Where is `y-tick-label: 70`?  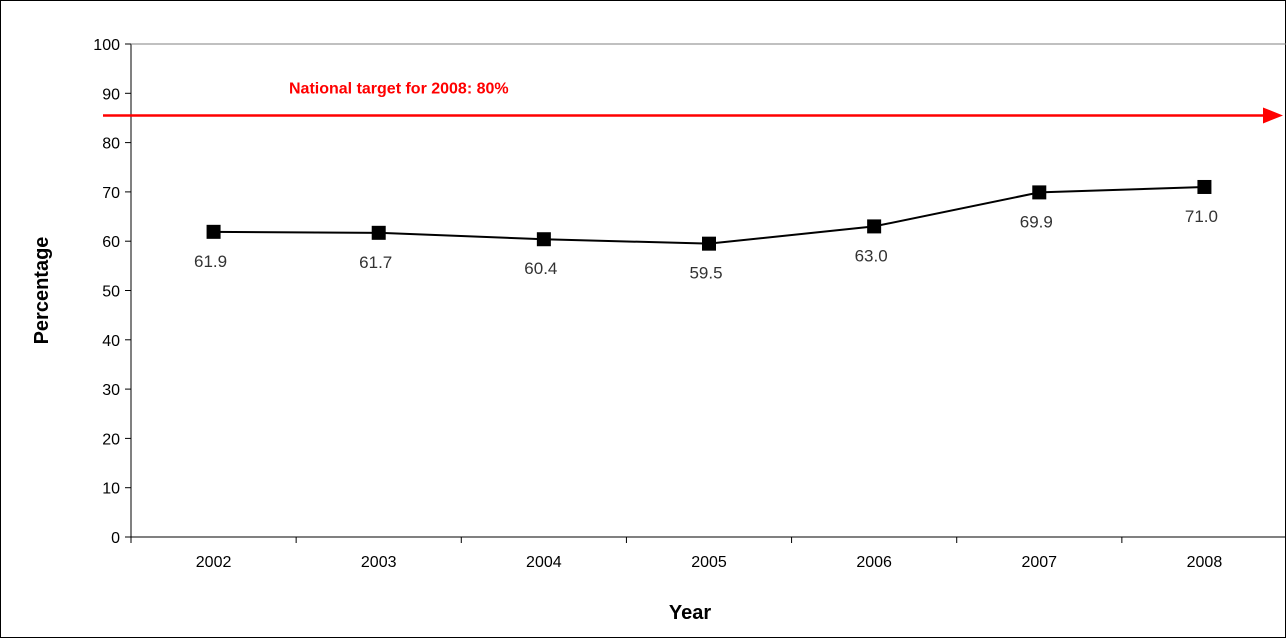
y-tick-label: 70 is located at coordinates (111, 193).